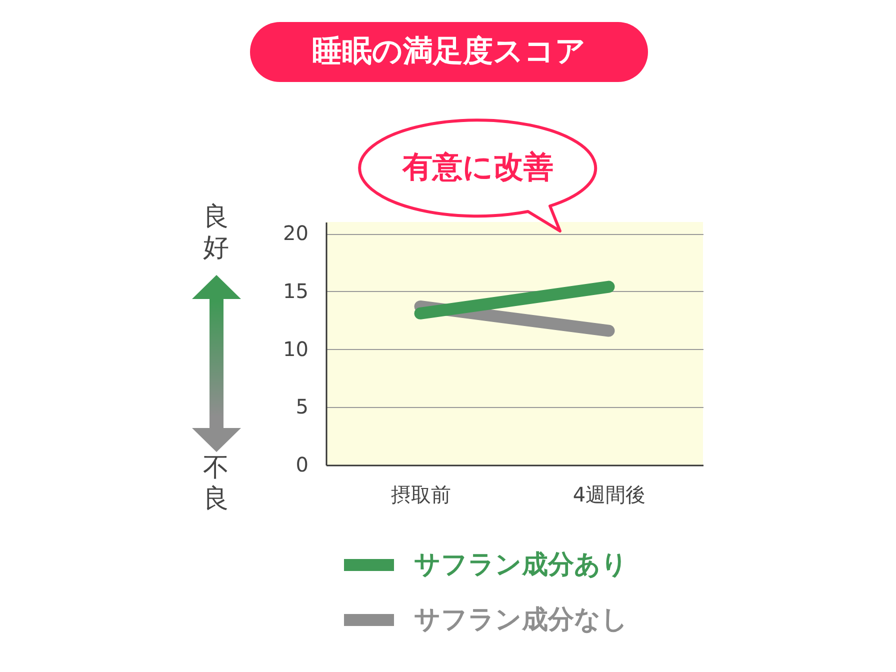  Describe the element at coordinates (295, 290) in the screenshot. I see `y-tick-label: 15` at that location.